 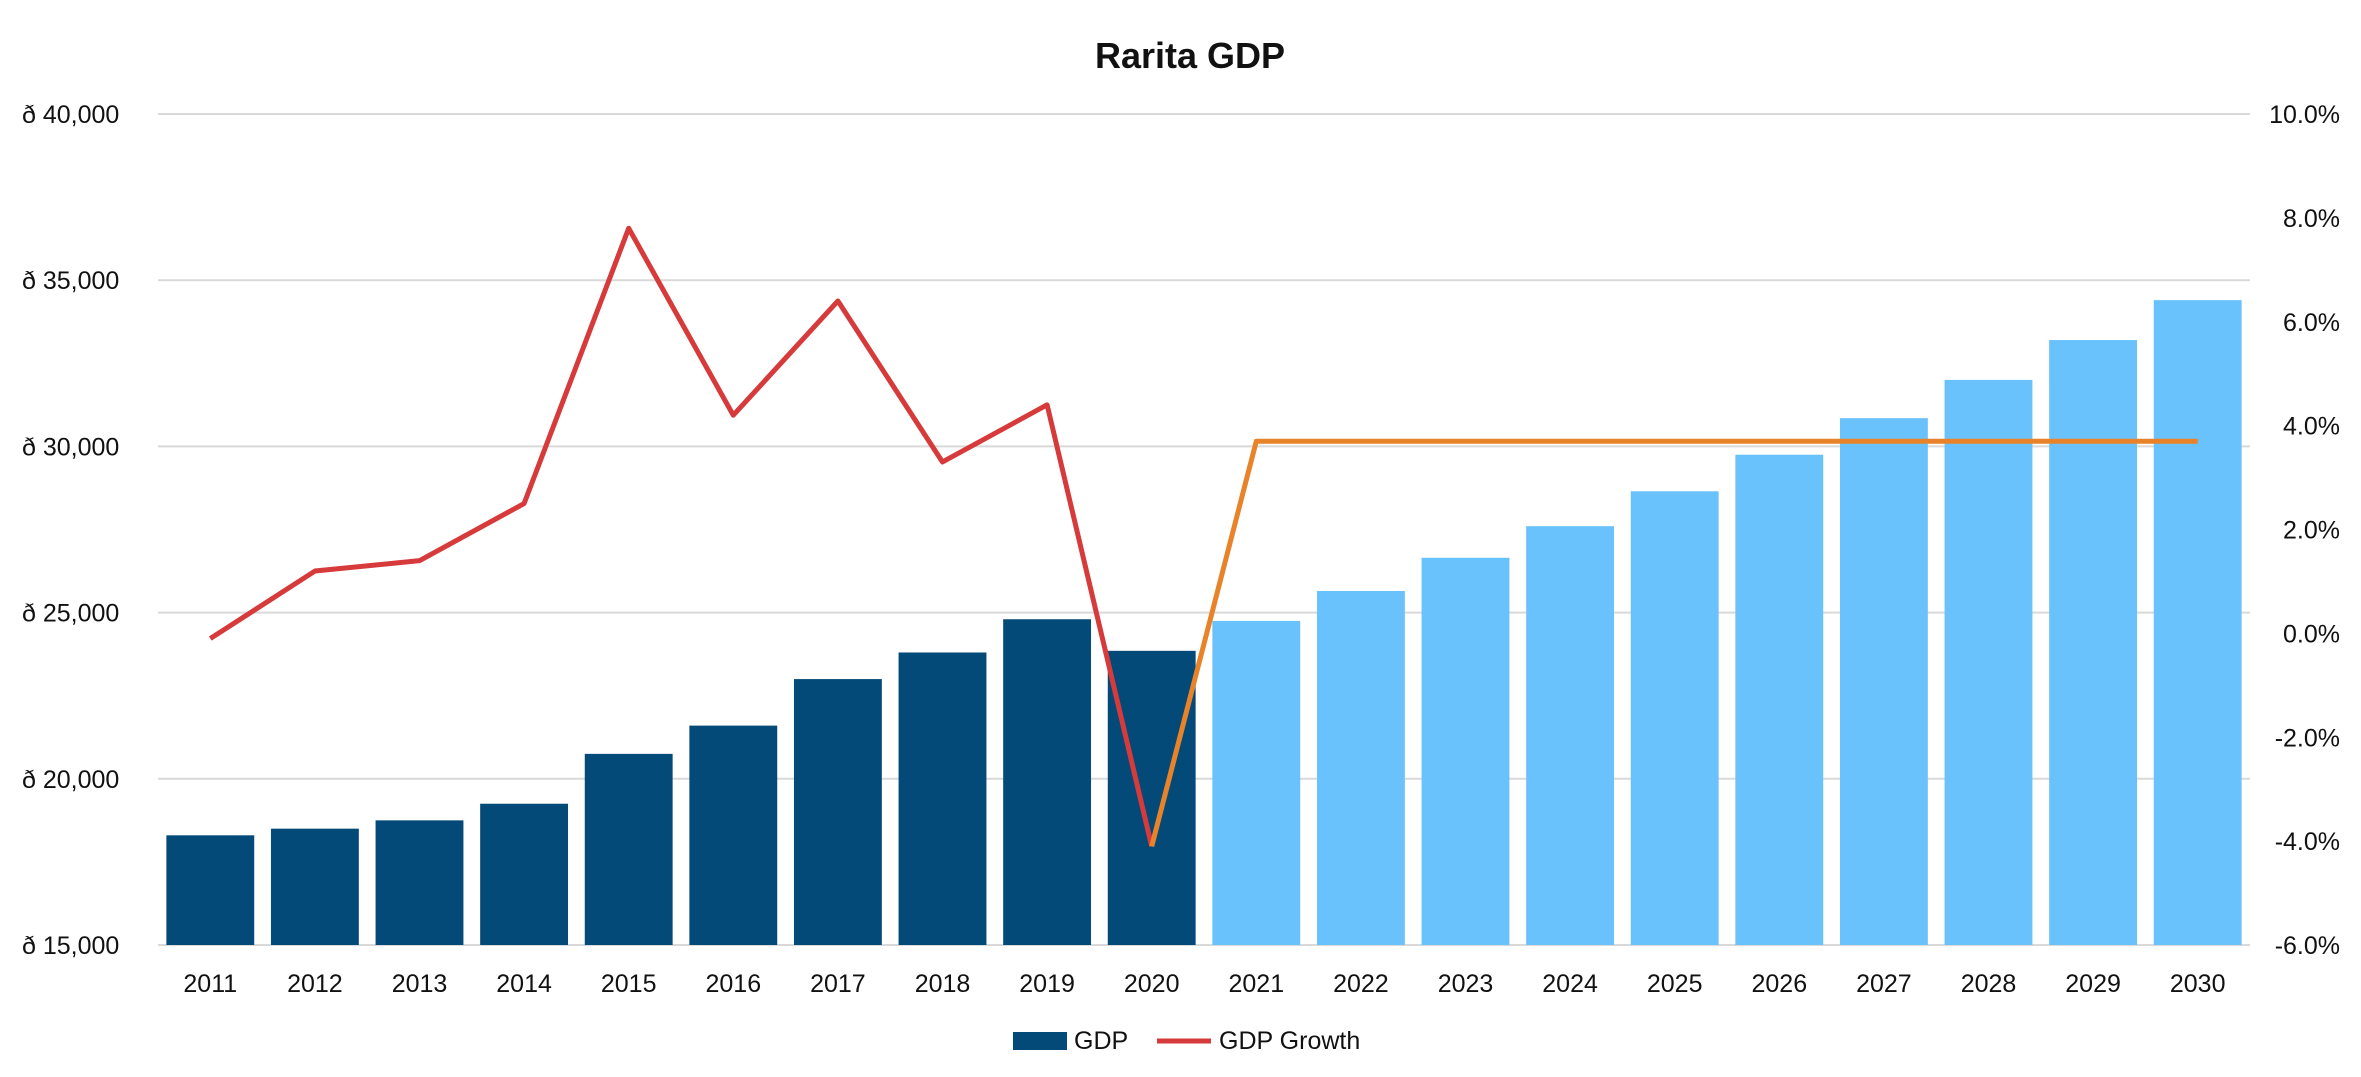 I want to click on y-left-tick-label: ð 20,000, so click(x=70, y=780).